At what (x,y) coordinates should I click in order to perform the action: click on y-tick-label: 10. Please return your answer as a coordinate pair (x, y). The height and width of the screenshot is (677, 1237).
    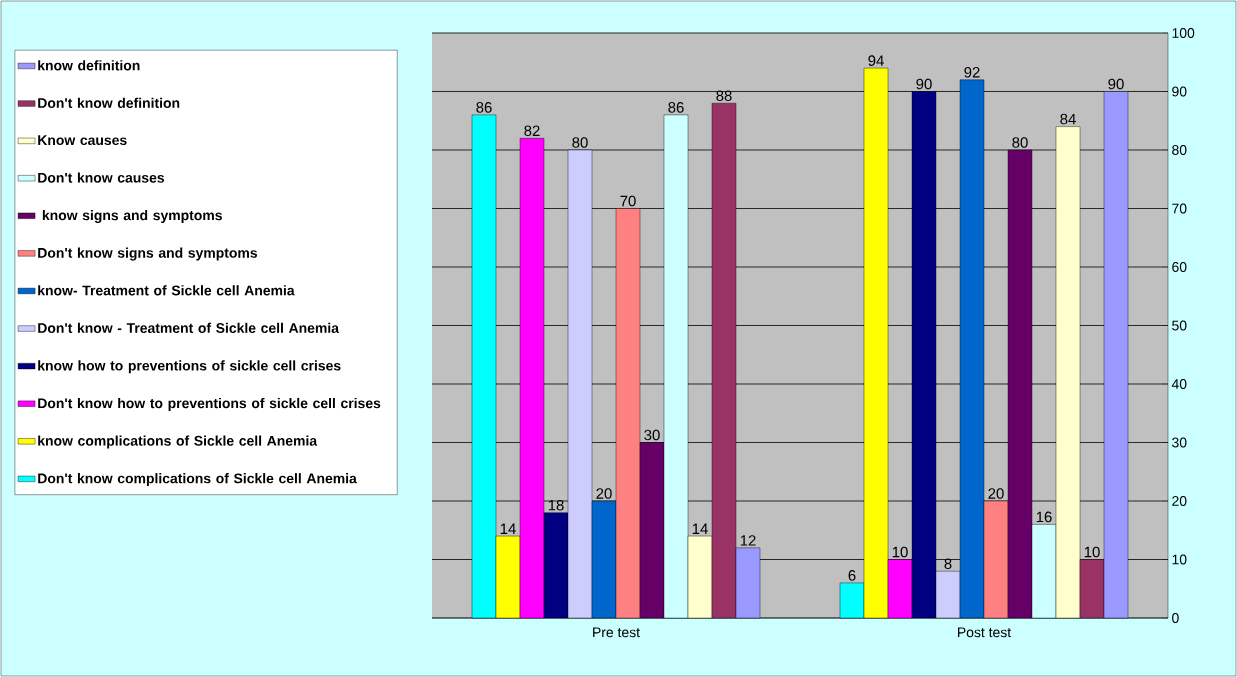
    Looking at the image, I should click on (1179, 559).